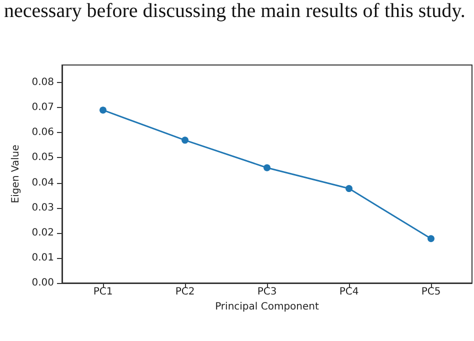 The image size is (474, 341). Describe the element at coordinates (43, 82) in the screenshot. I see `y-tick-label: 0.08` at that location.